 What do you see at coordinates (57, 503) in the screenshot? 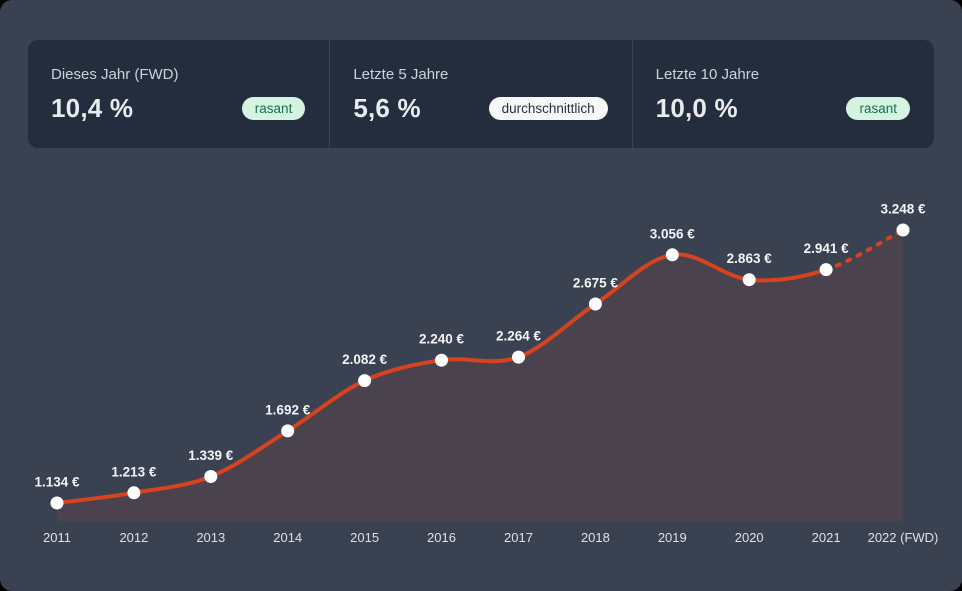
I see `data-point-marker-2011` at bounding box center [57, 503].